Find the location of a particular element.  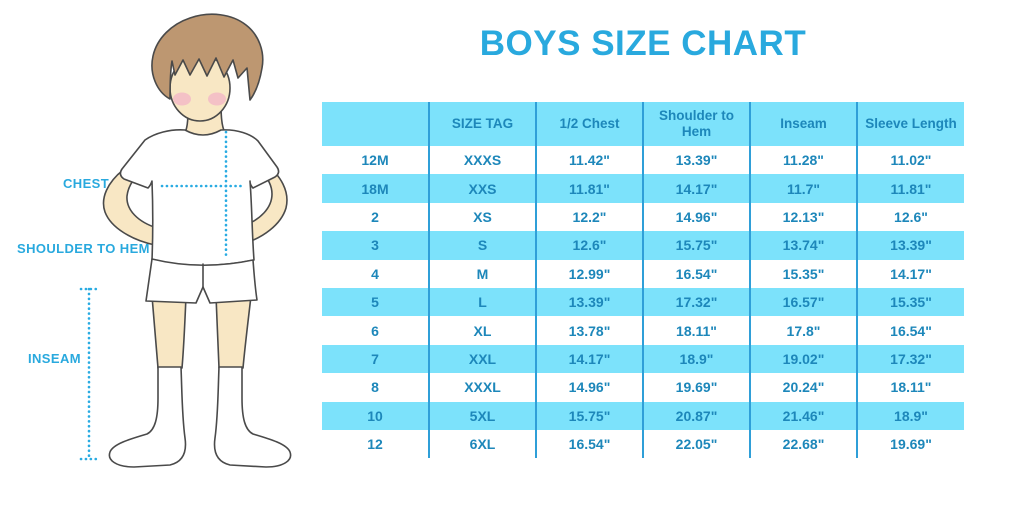

table-cell-shoulder-to-hem: 18.9" is located at coordinates (696, 359).